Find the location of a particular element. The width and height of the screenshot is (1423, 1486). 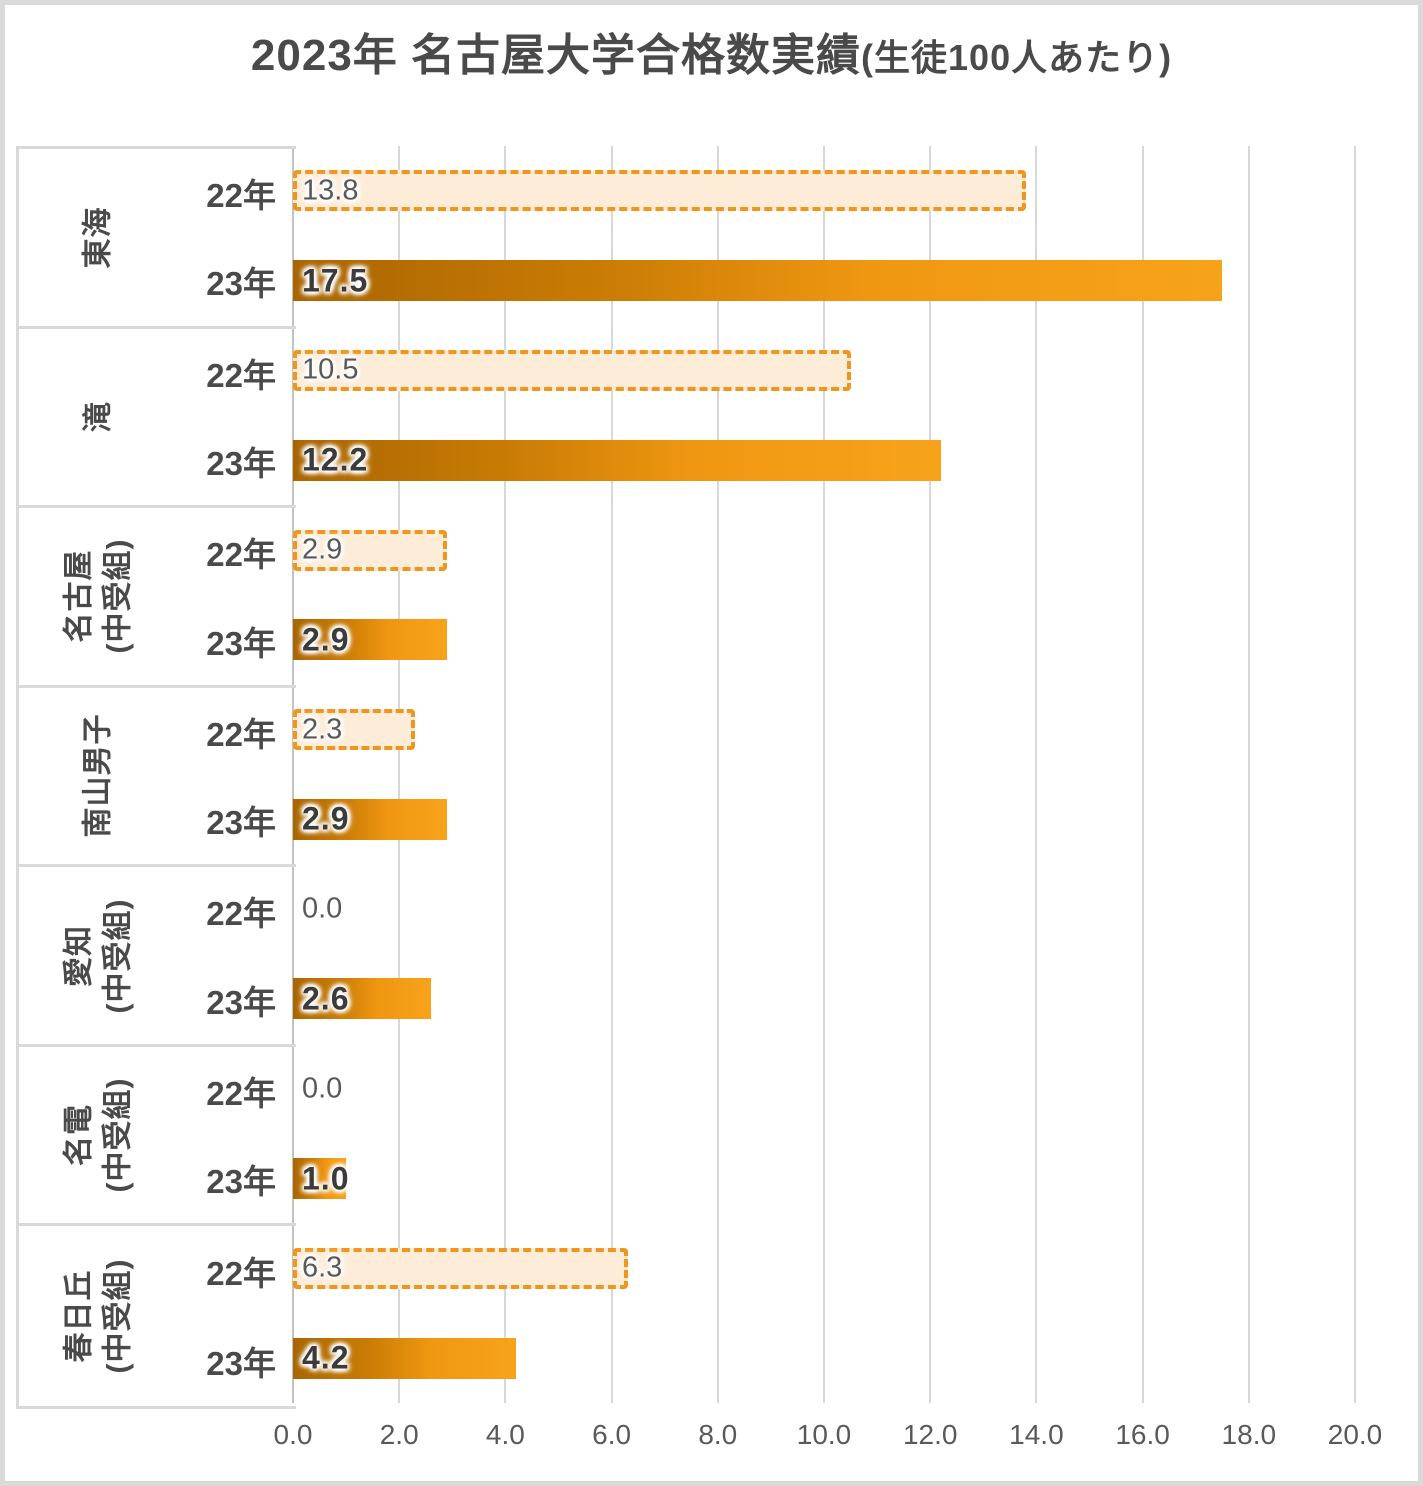

category-label: 東海 is located at coordinates (98, 237).